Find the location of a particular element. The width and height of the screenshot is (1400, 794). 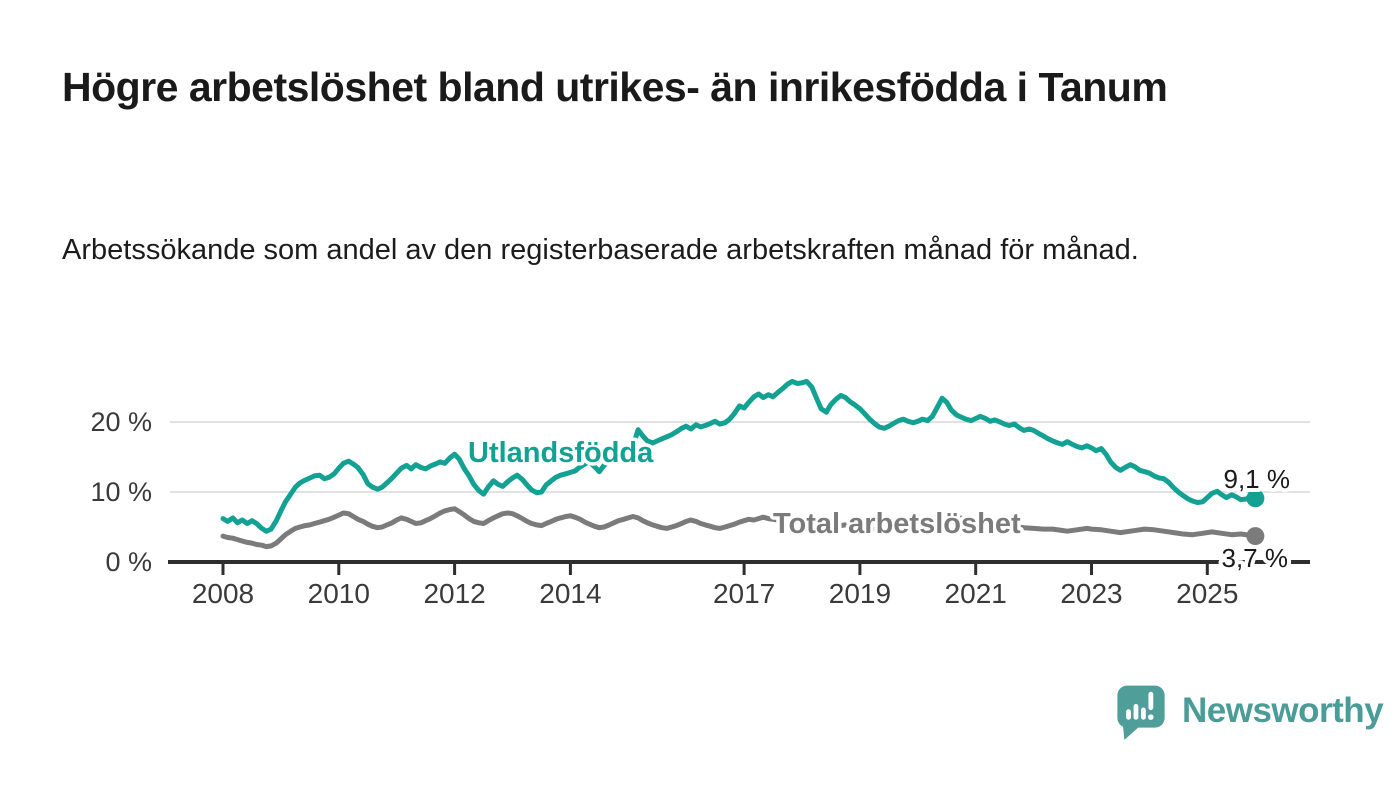

newsworthy-logo-text: Newsworthy is located at coordinates (1283, 710).